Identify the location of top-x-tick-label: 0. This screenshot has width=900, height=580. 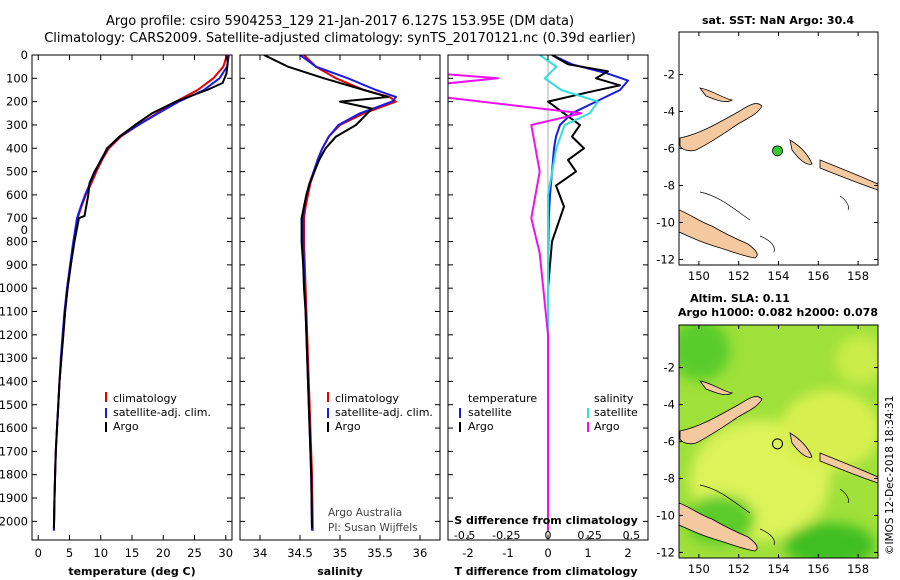
(548, 535).